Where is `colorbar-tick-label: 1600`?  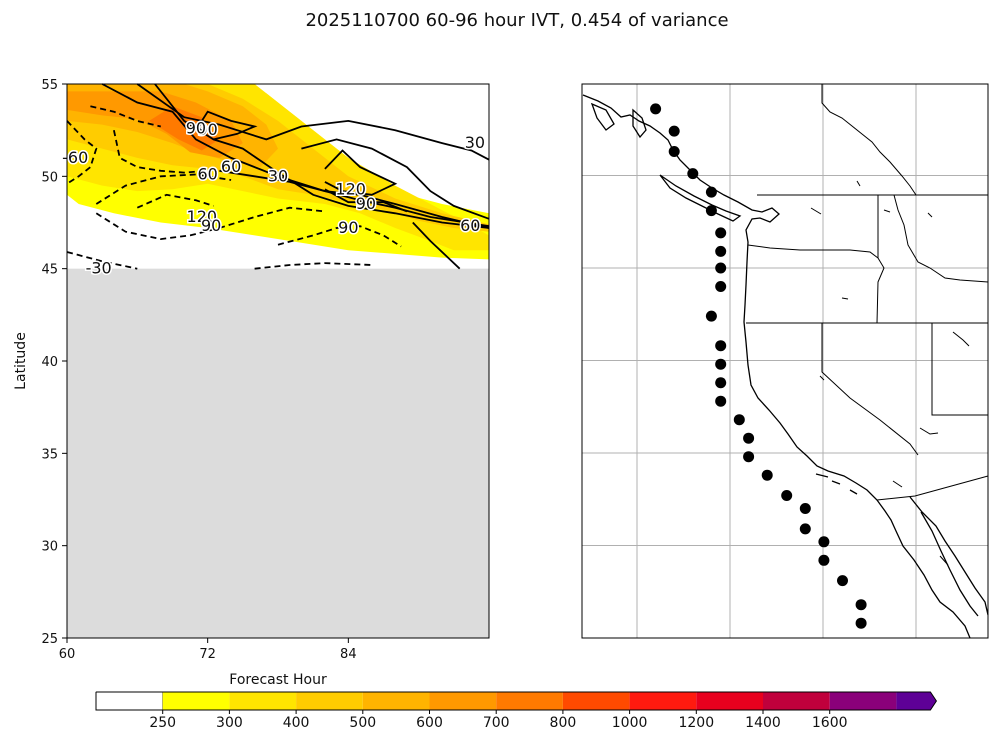 colorbar-tick-label: 1600 is located at coordinates (830, 723).